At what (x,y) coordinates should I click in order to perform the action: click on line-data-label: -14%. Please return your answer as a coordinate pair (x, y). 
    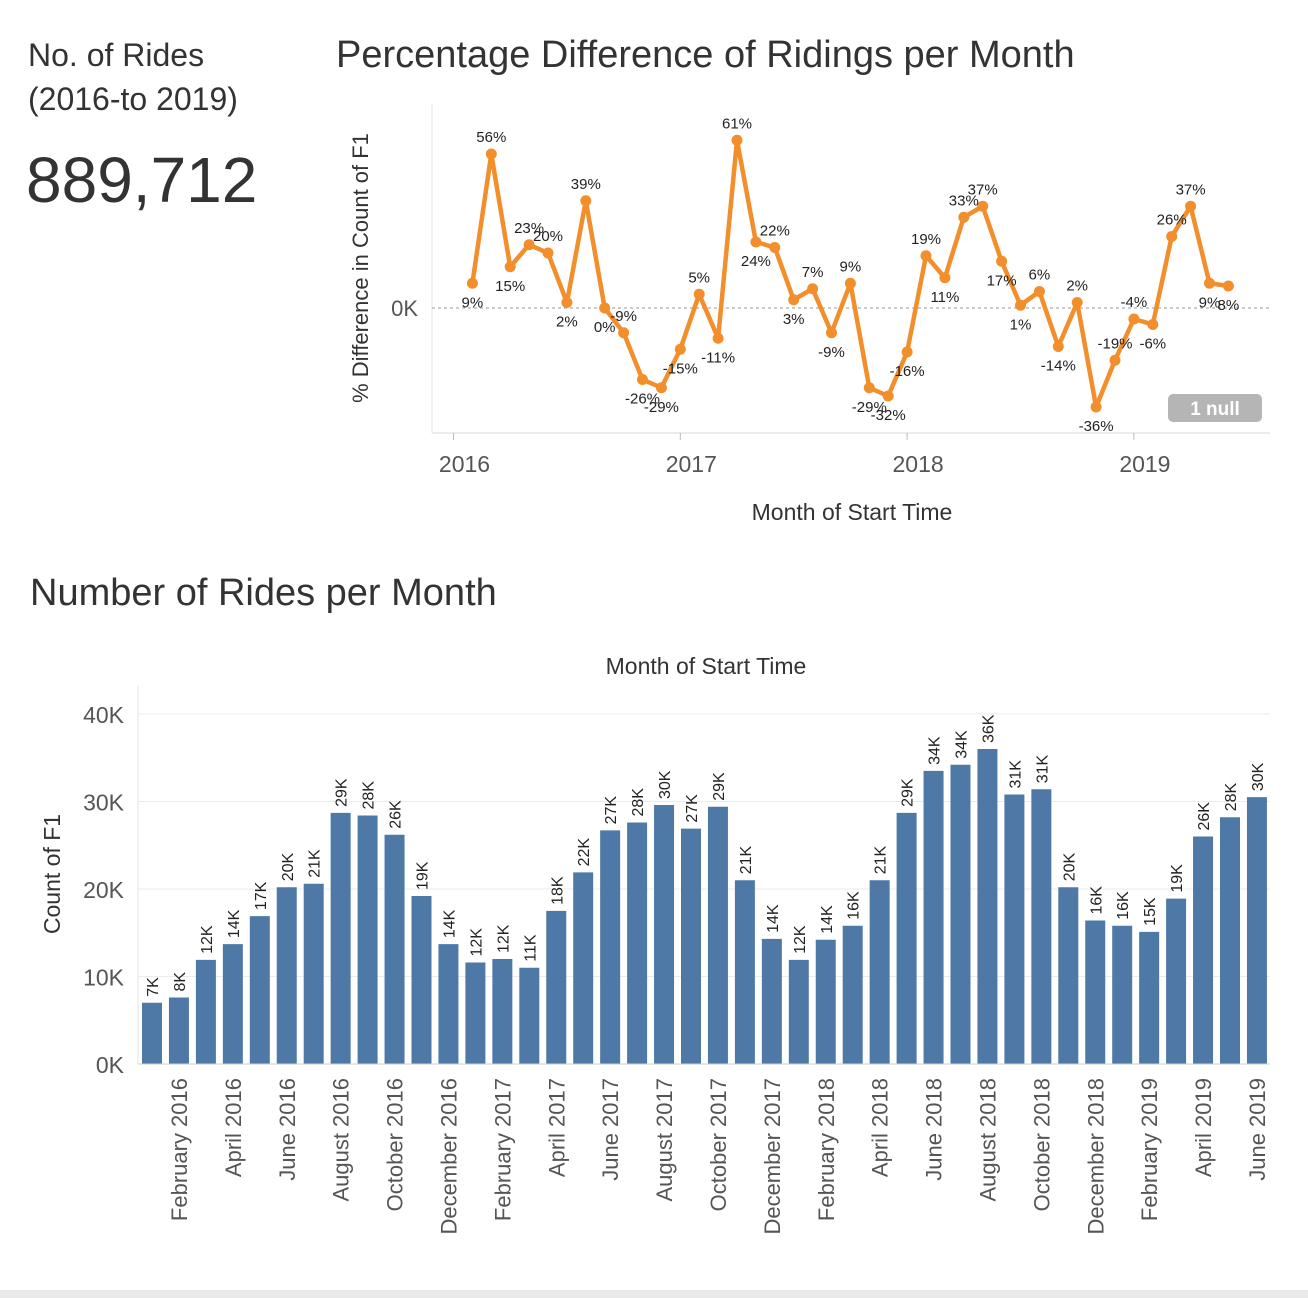
    Looking at the image, I should click on (1058, 366).